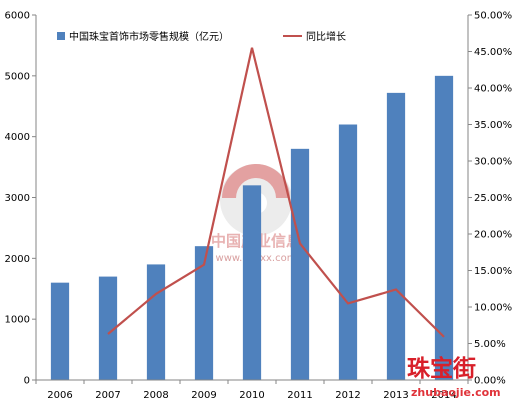 The width and height of the screenshot is (512, 410). I want to click on bar-2006, so click(60, 331).